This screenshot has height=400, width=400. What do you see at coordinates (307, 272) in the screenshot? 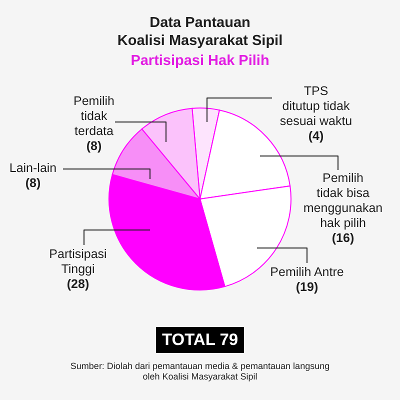
I see `slice-label: Pemilih Antre` at bounding box center [307, 272].